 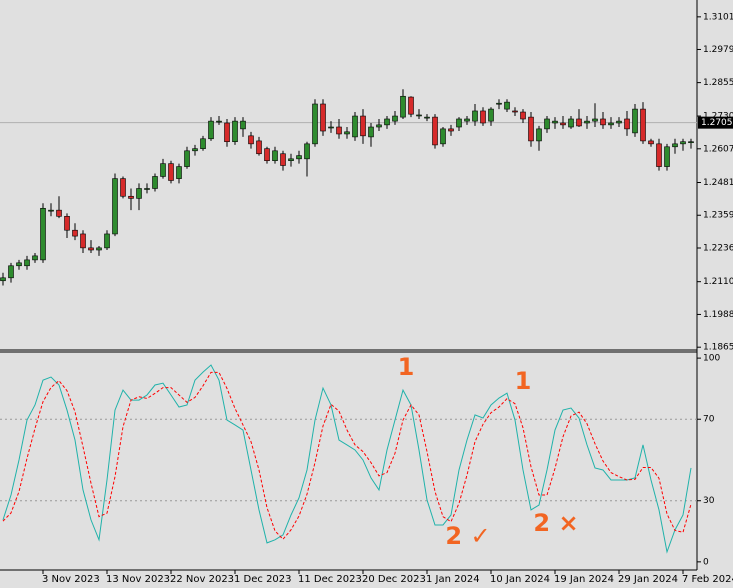 I want to click on x-tick-label: 3 Nov 2023, so click(x=71, y=579).